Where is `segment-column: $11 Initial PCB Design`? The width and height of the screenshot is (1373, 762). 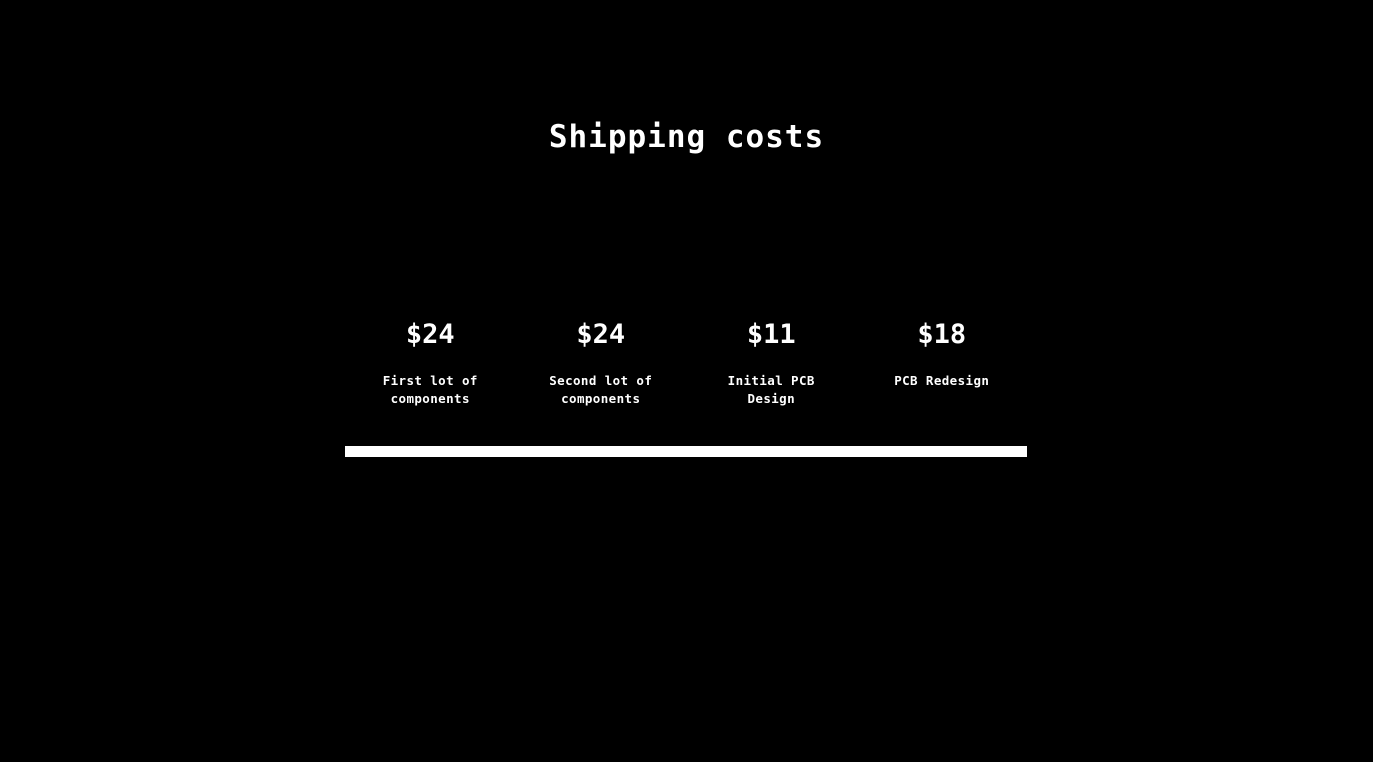 segment-column: $11 Initial PCB Design is located at coordinates (771, 363).